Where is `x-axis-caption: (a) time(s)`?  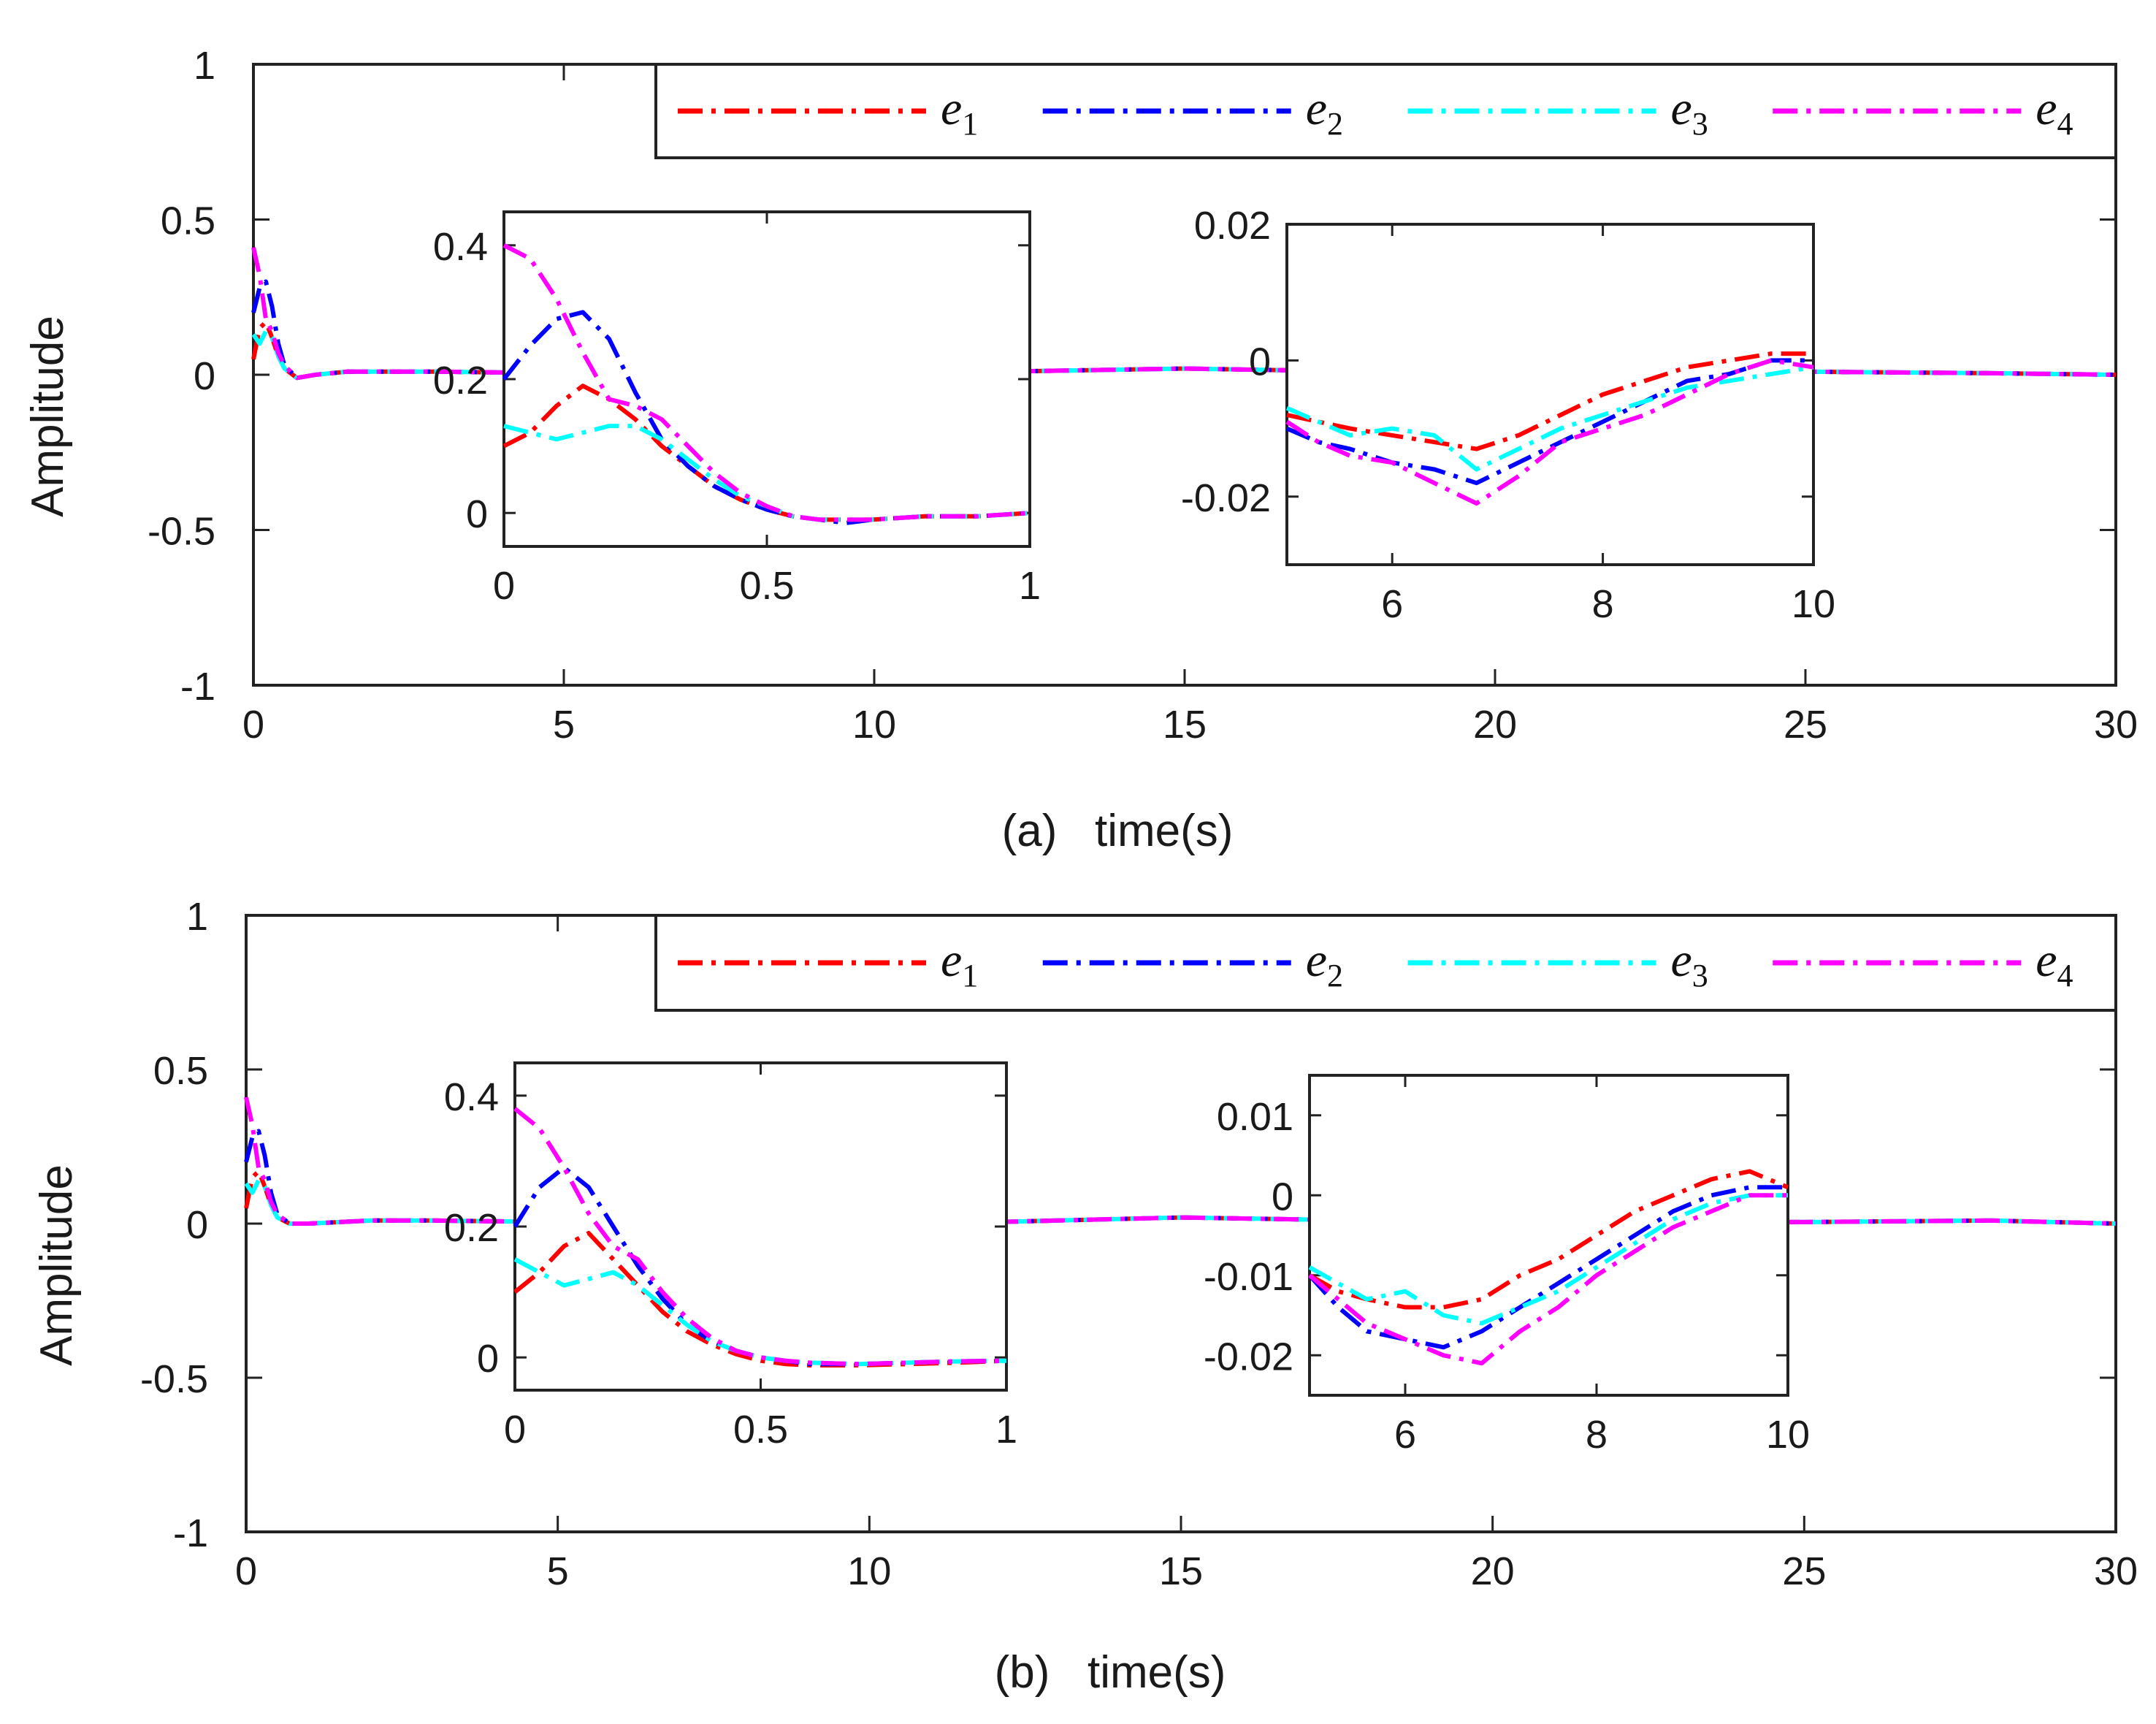 x-axis-caption: (a) time(s) is located at coordinates (1118, 831).